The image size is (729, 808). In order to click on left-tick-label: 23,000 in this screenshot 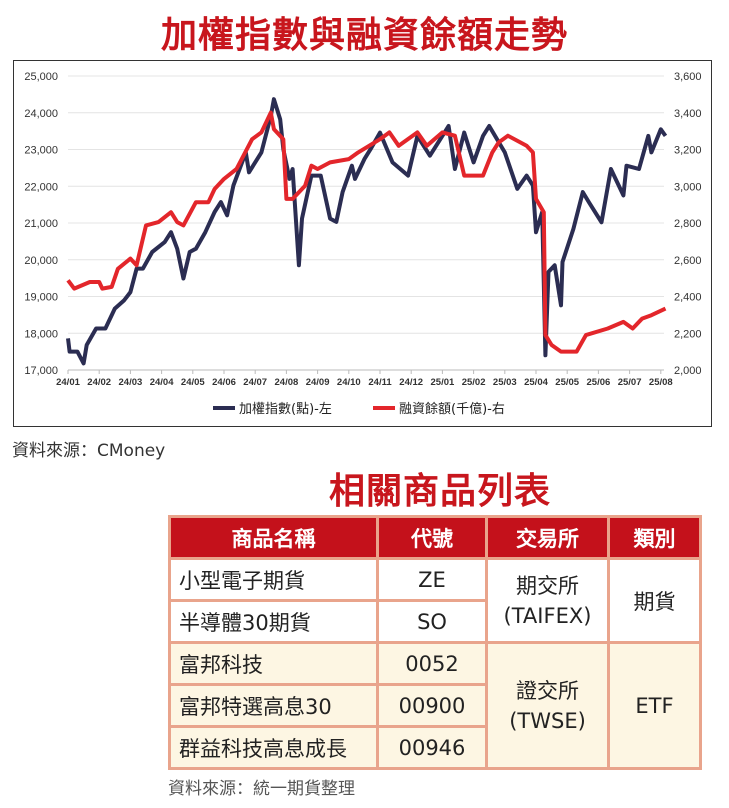, I will do `click(41, 151)`.